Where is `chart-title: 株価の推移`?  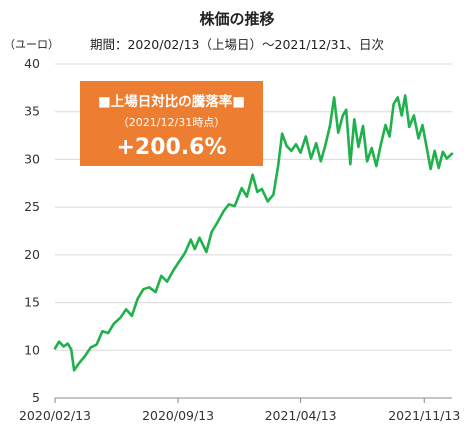 chart-title: 株価の推移 is located at coordinates (237, 19).